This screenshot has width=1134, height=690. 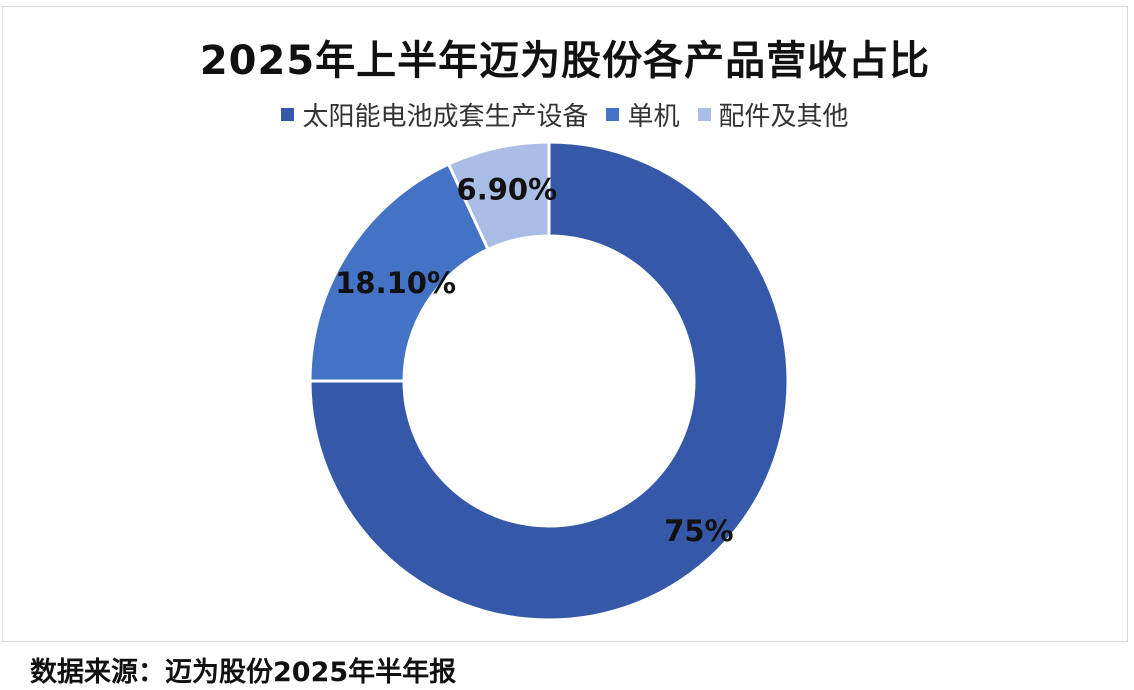 What do you see at coordinates (704, 114) in the screenshot?
I see `legend-swatch-accessories` at bounding box center [704, 114].